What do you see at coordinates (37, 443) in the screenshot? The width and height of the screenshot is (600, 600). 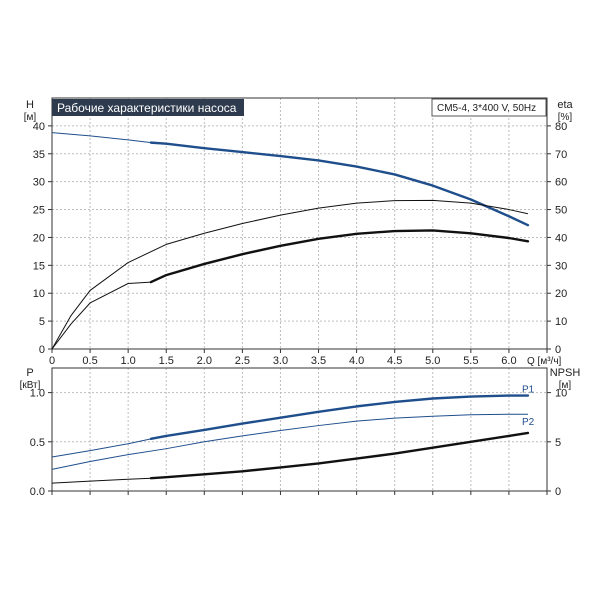 I see `y-left-tick-label: 0.5` at bounding box center [37, 443].